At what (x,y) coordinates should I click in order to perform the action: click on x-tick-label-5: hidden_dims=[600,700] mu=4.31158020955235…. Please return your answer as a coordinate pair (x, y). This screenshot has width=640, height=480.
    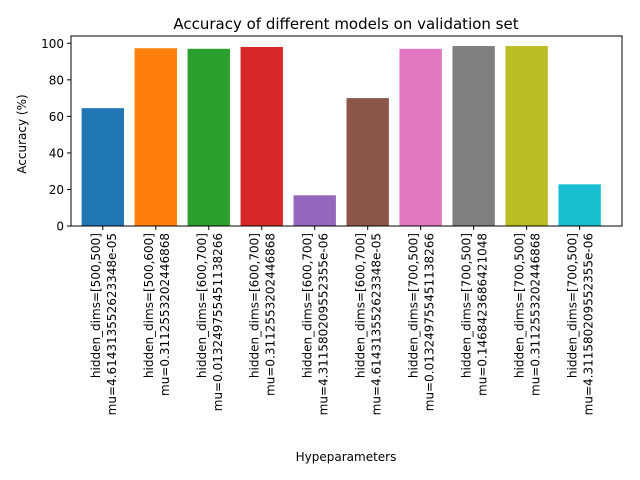
    Looking at the image, I should click on (316, 324).